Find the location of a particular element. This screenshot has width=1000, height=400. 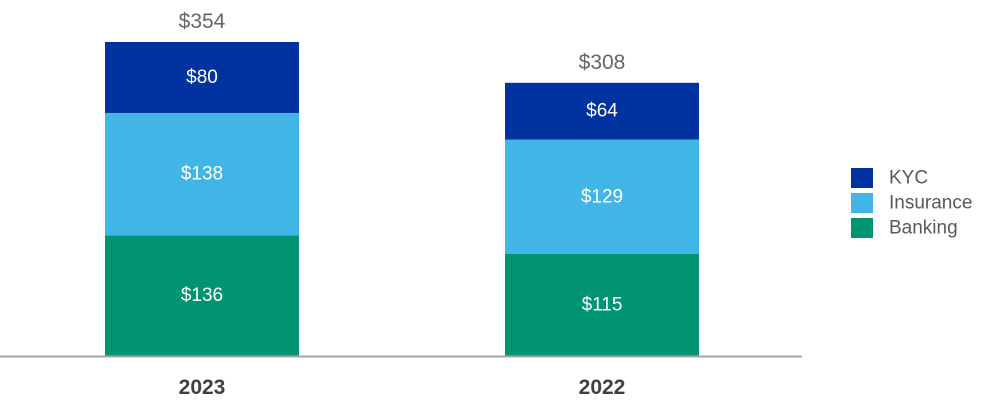

data-label-kyc-2022: $64 is located at coordinates (602, 111).